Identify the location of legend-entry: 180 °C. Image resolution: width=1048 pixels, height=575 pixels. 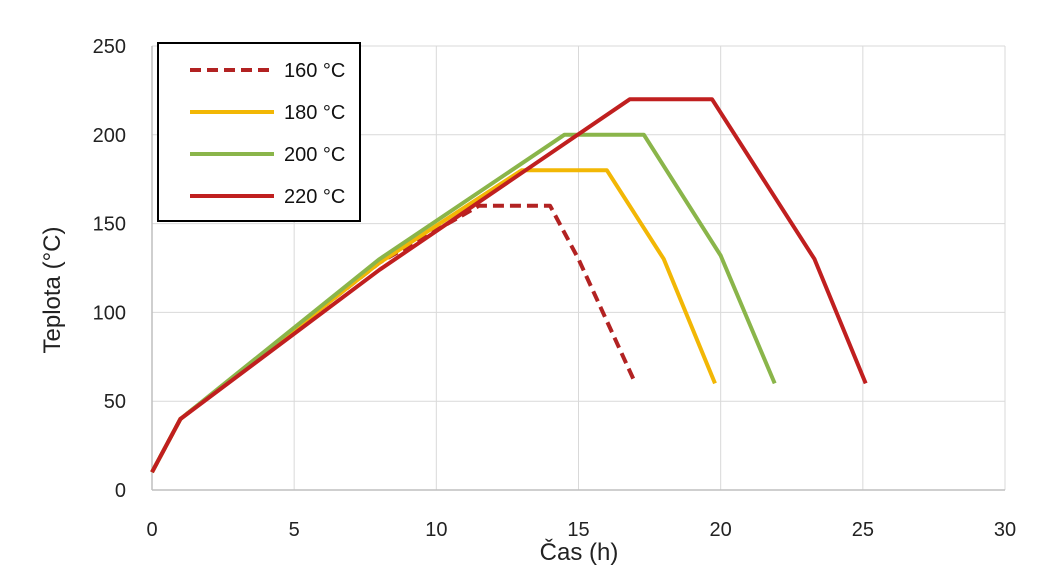
(314, 113).